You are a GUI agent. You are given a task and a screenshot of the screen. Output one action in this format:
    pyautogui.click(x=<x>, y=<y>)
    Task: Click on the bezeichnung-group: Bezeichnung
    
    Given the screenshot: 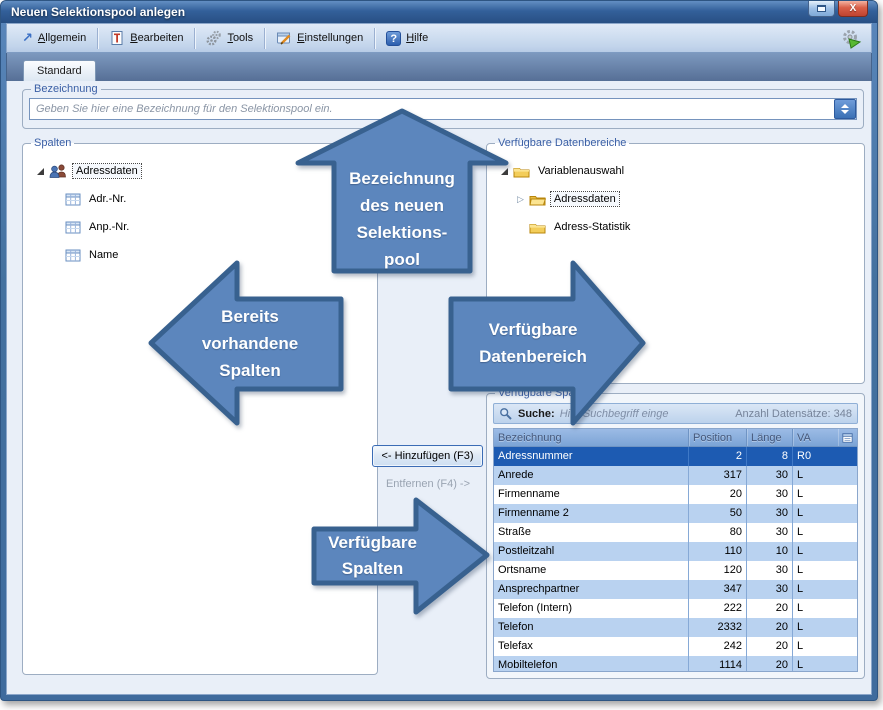 What is the action you would take?
    pyautogui.click(x=443, y=106)
    